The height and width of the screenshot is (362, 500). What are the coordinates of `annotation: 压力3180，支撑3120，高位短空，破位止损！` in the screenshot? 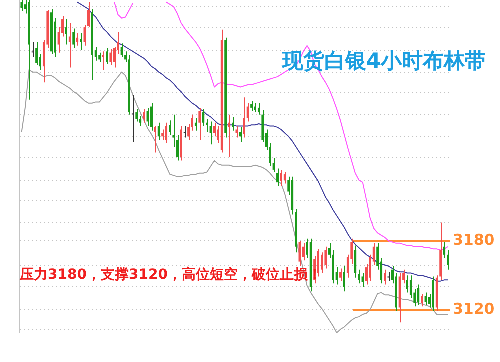 It's located at (171, 275).